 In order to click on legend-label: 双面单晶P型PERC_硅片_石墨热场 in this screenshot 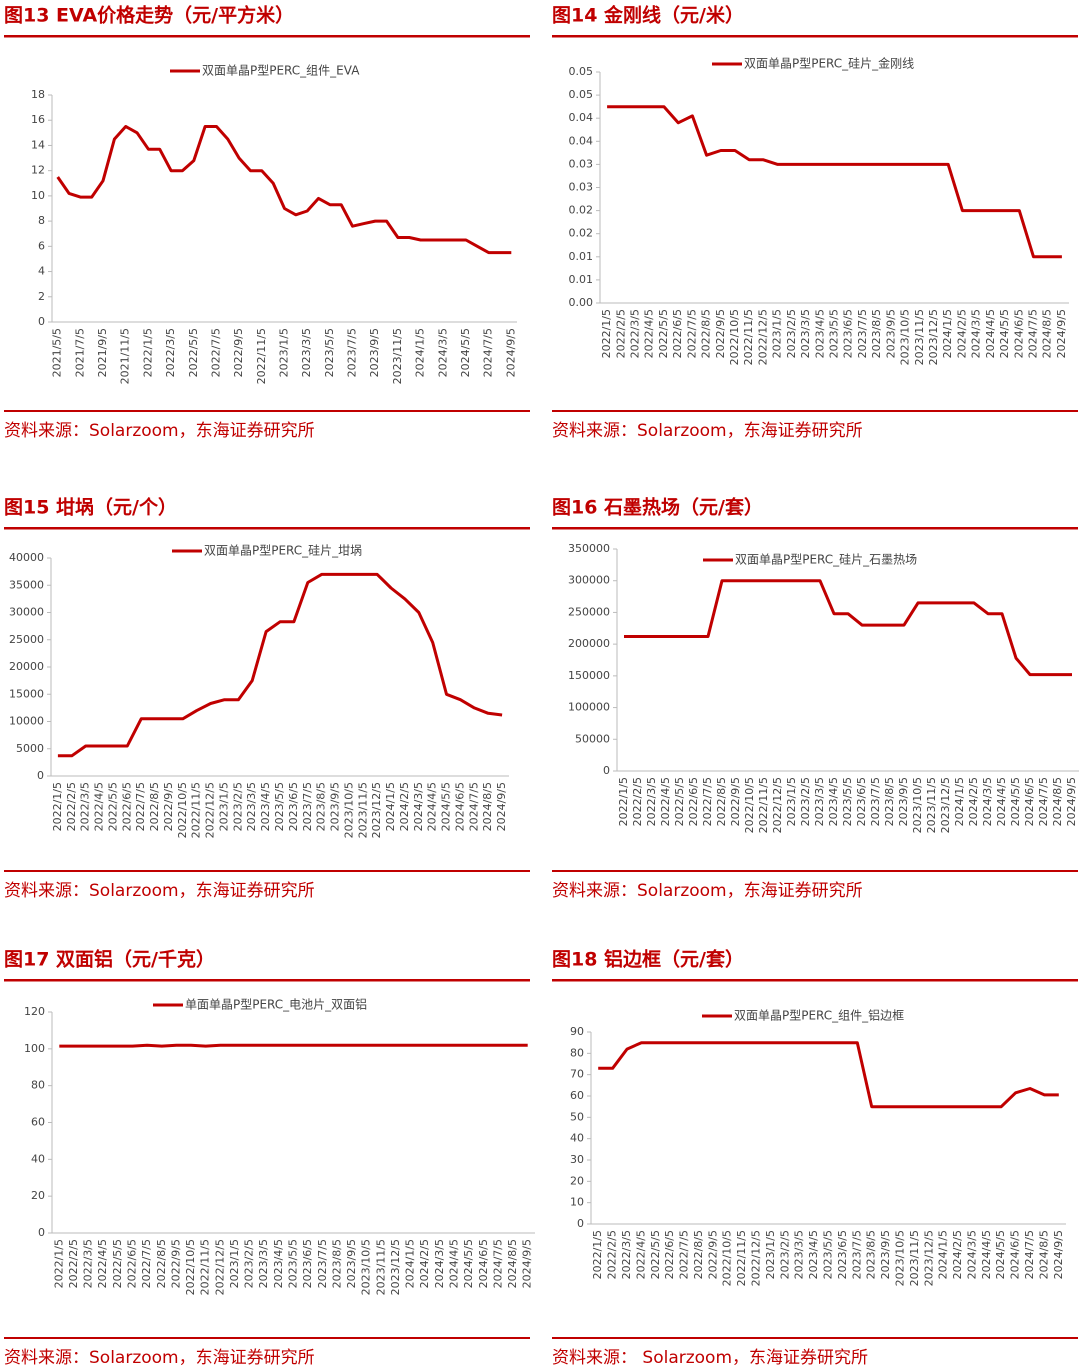, I will do `click(826, 560)`.